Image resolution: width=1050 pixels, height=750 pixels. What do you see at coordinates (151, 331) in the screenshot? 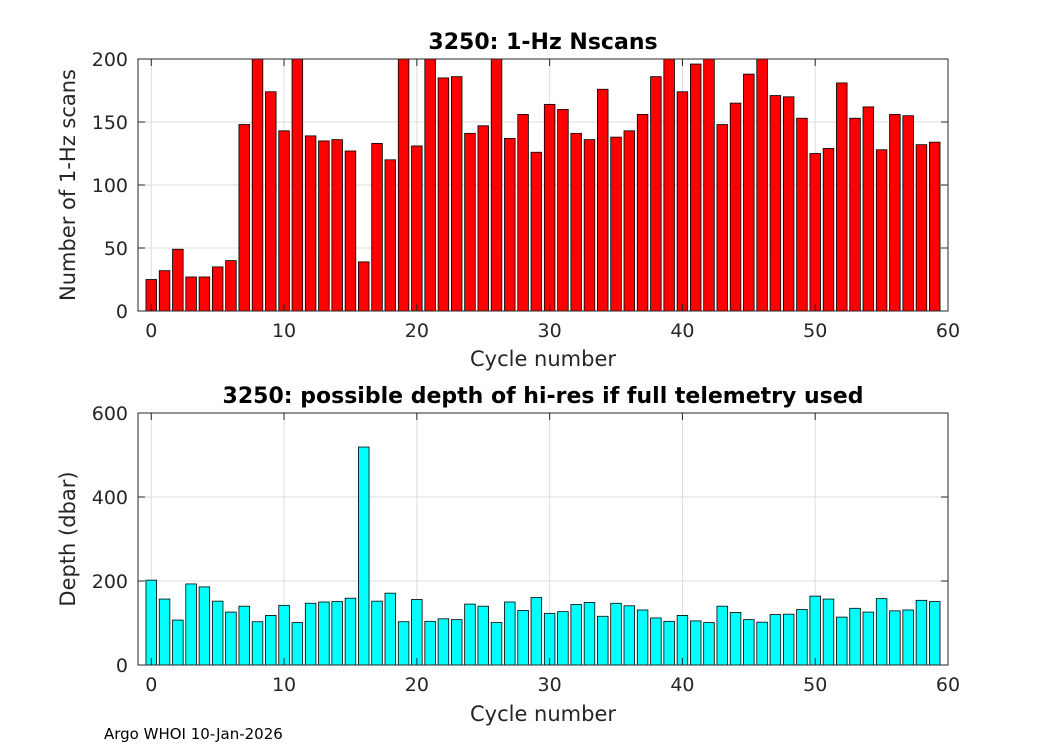
I see `x-tick-label: 0` at bounding box center [151, 331].